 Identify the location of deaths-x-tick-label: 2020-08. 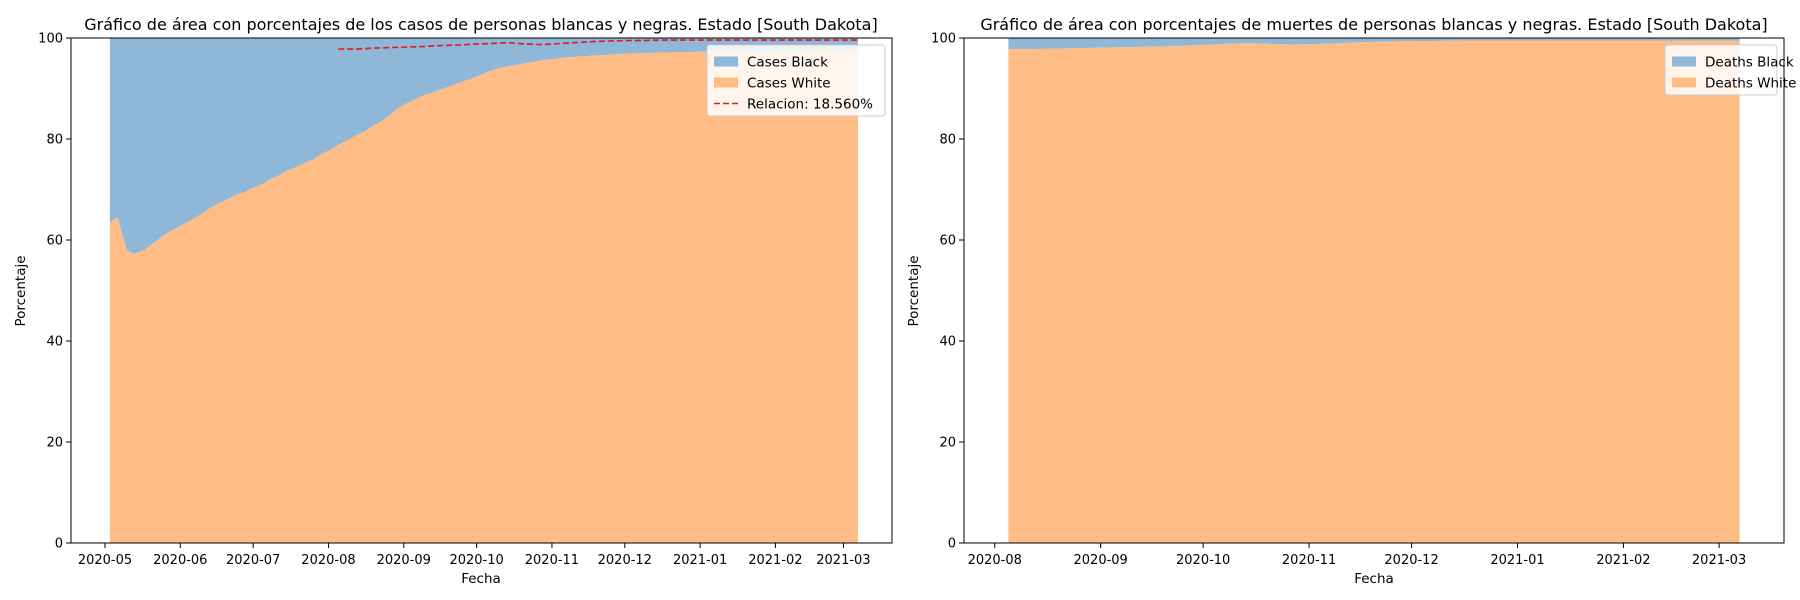
(995, 560).